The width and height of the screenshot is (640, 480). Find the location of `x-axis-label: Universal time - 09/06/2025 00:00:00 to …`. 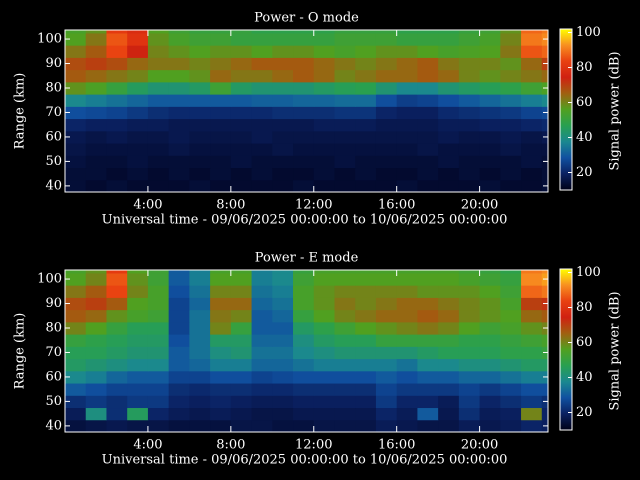

x-axis-label: Universal time - 09/06/2025 00:00:00 to … is located at coordinates (305, 220).